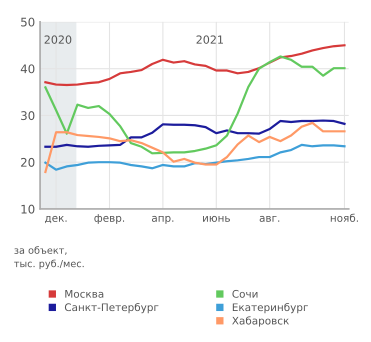  Describe the element at coordinates (209, 39) in the screenshot. I see `annotation: 2021` at that location.